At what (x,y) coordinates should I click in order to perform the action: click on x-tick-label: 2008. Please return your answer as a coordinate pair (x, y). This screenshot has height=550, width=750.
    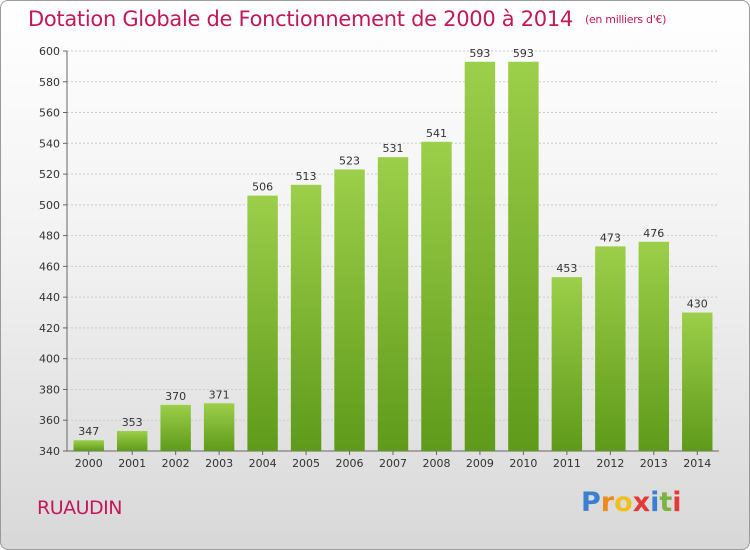
    Looking at the image, I should click on (436, 463).